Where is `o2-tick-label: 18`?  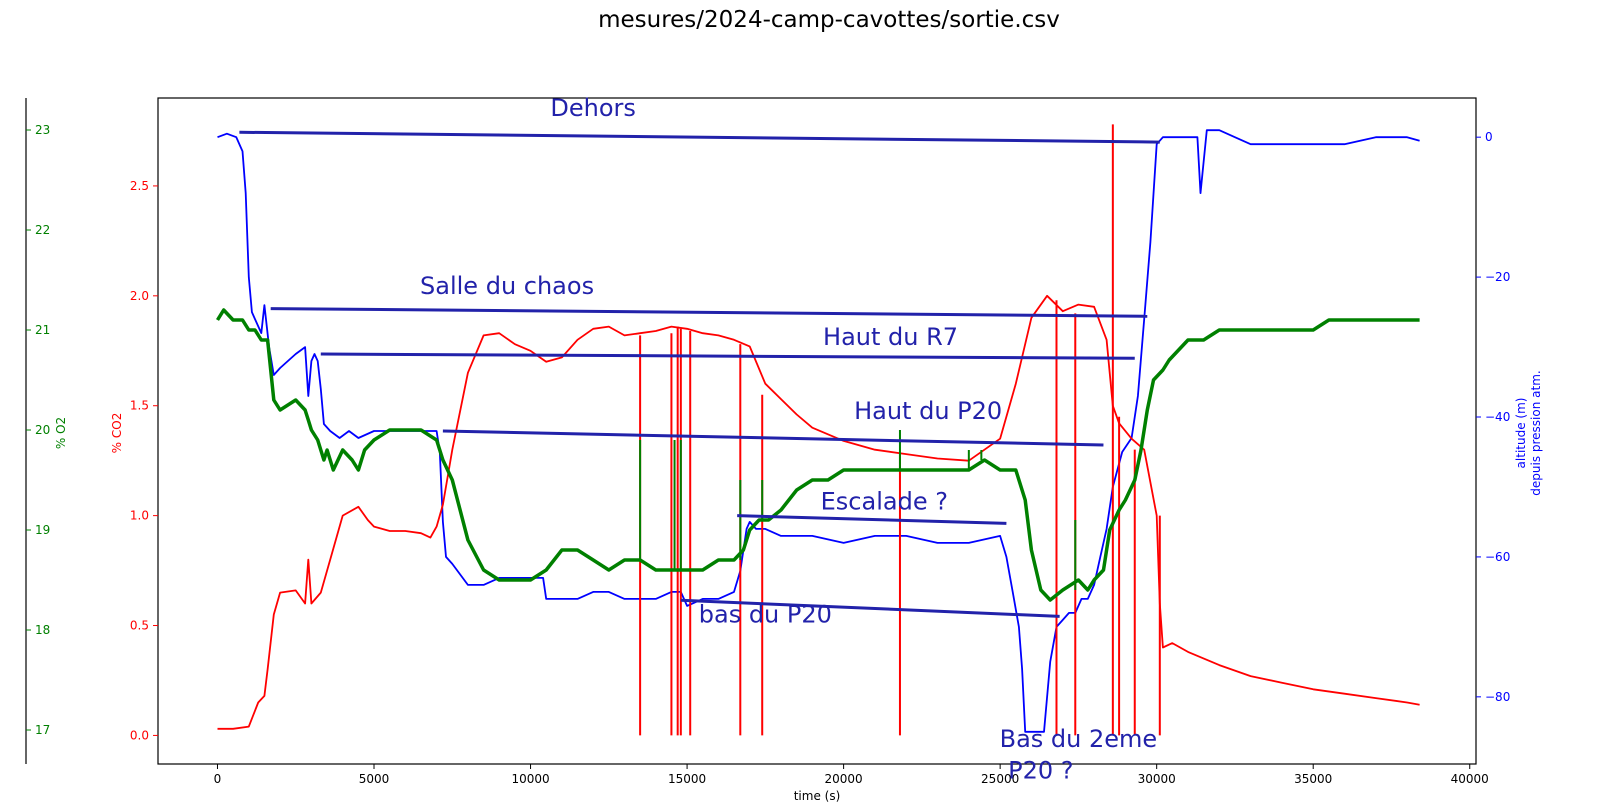 o2-tick-label: 18 is located at coordinates (42, 630).